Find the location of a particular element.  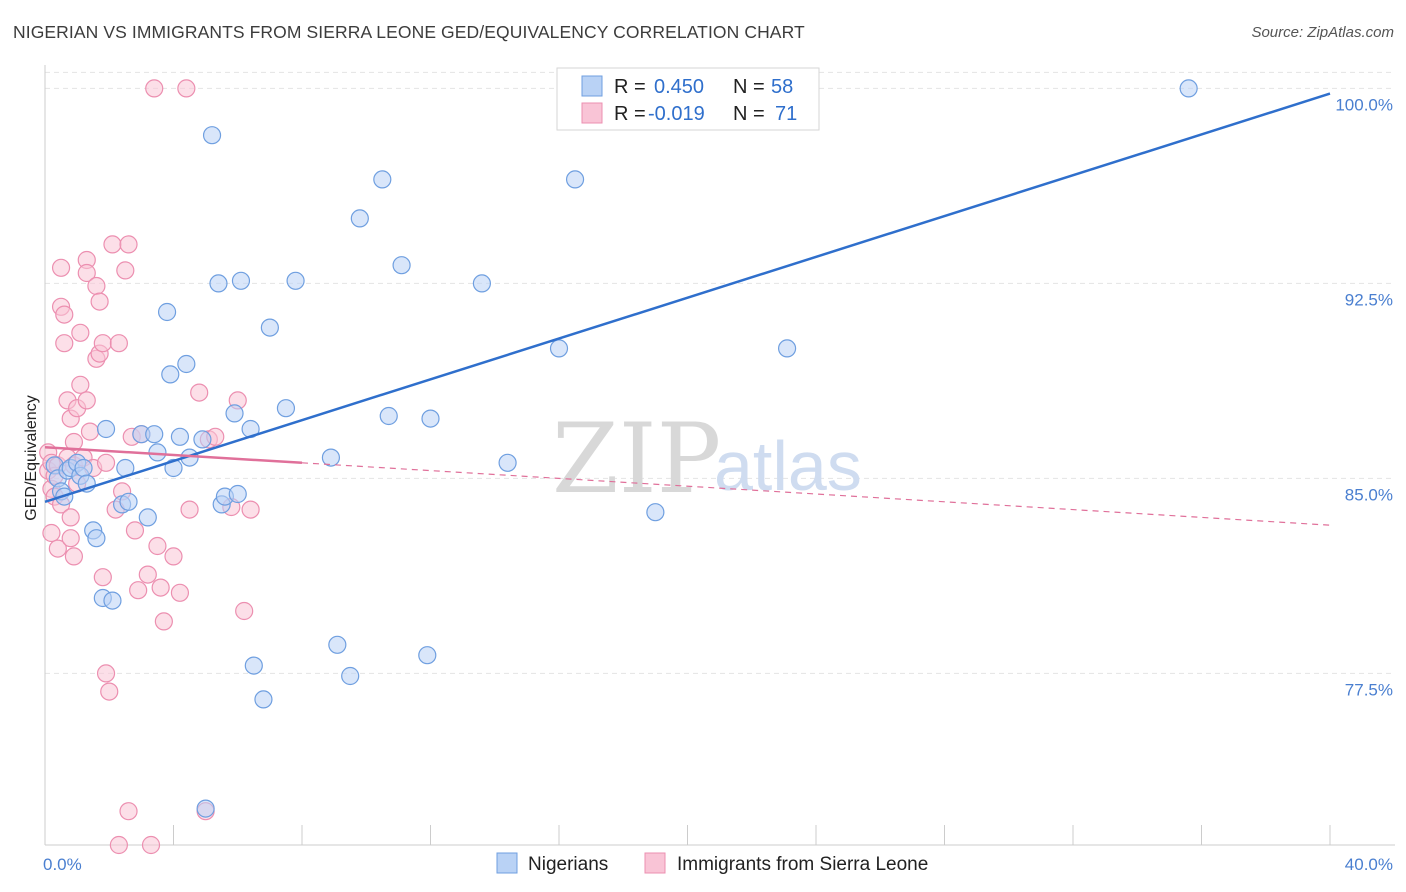

watermark: ZIP atlas is located at coordinates (707, 459).